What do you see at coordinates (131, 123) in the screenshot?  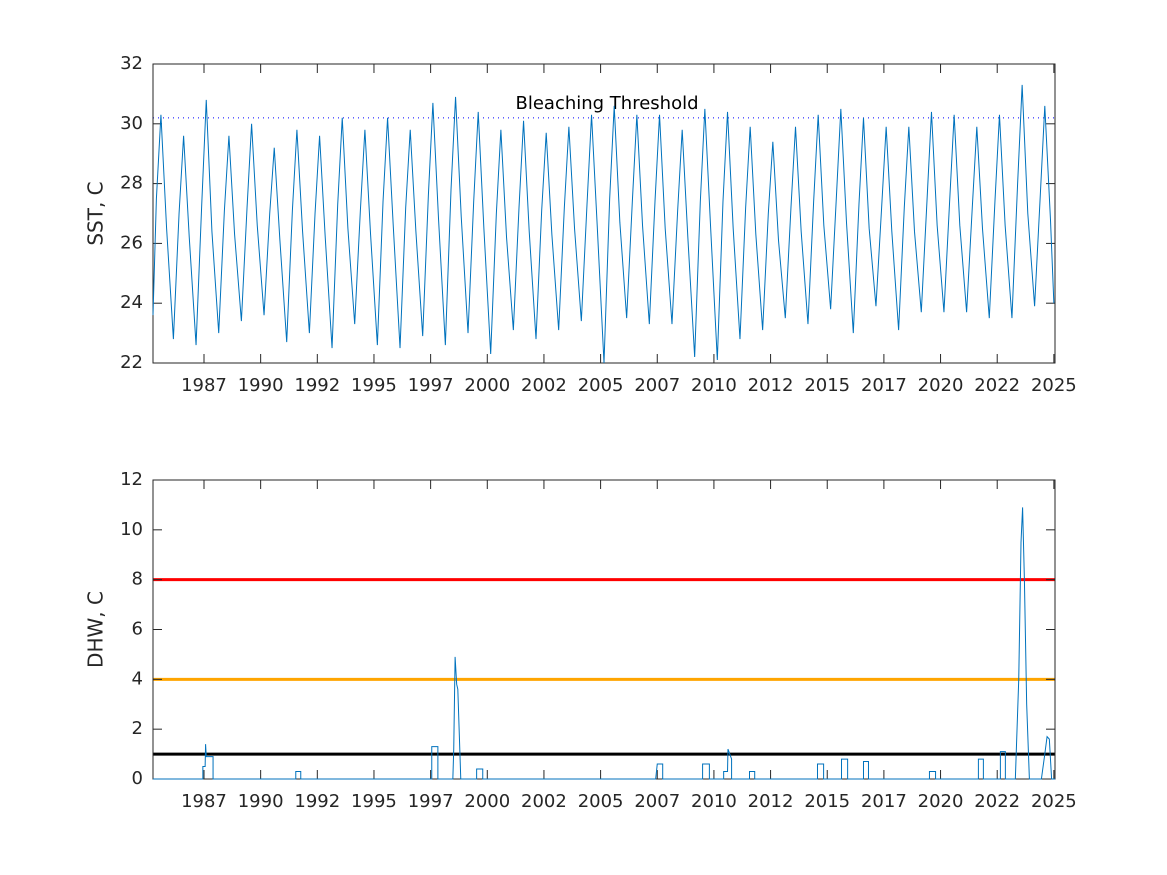 I see `y-tick-label: 30` at bounding box center [131, 123].